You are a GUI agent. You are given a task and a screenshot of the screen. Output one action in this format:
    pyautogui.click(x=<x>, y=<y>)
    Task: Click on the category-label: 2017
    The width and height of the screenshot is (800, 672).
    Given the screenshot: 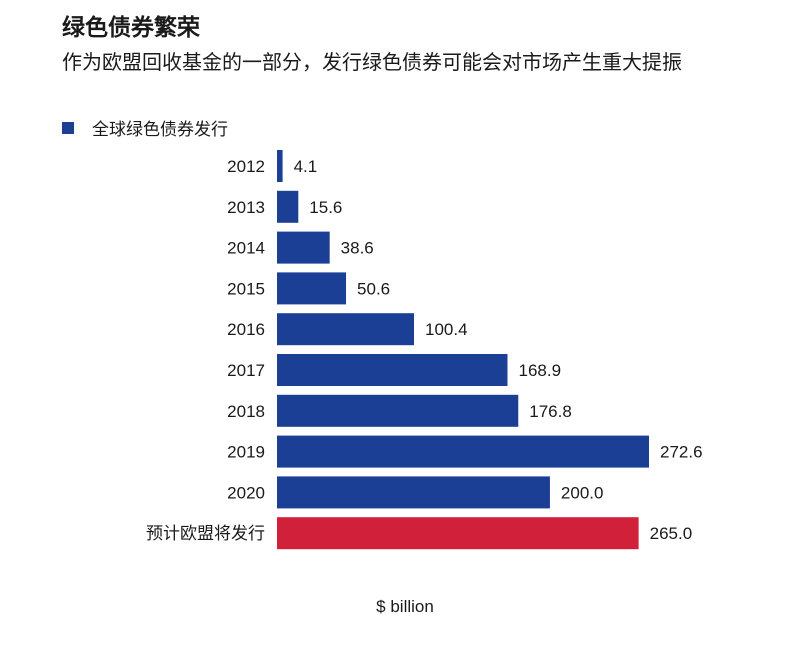 What is the action you would take?
    pyautogui.click(x=246, y=370)
    